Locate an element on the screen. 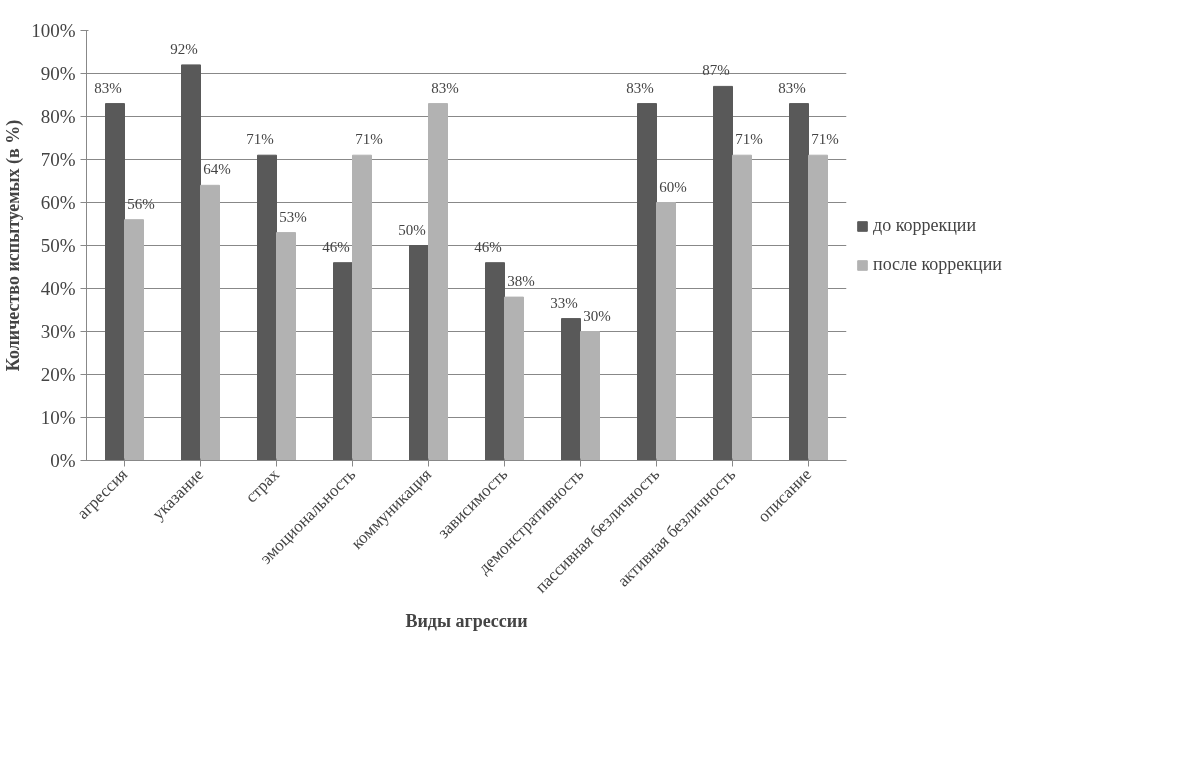 This screenshot has width=1181, height=765. data-label: 64% is located at coordinates (217, 169).